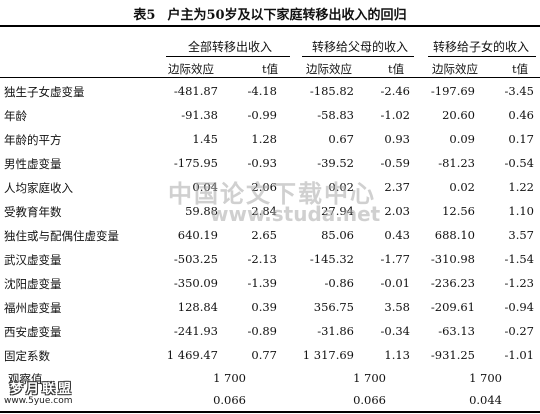 The image size is (540, 414). What do you see at coordinates (264, 139) in the screenshot?
I see `table-cell: 1.28` at bounding box center [264, 139].